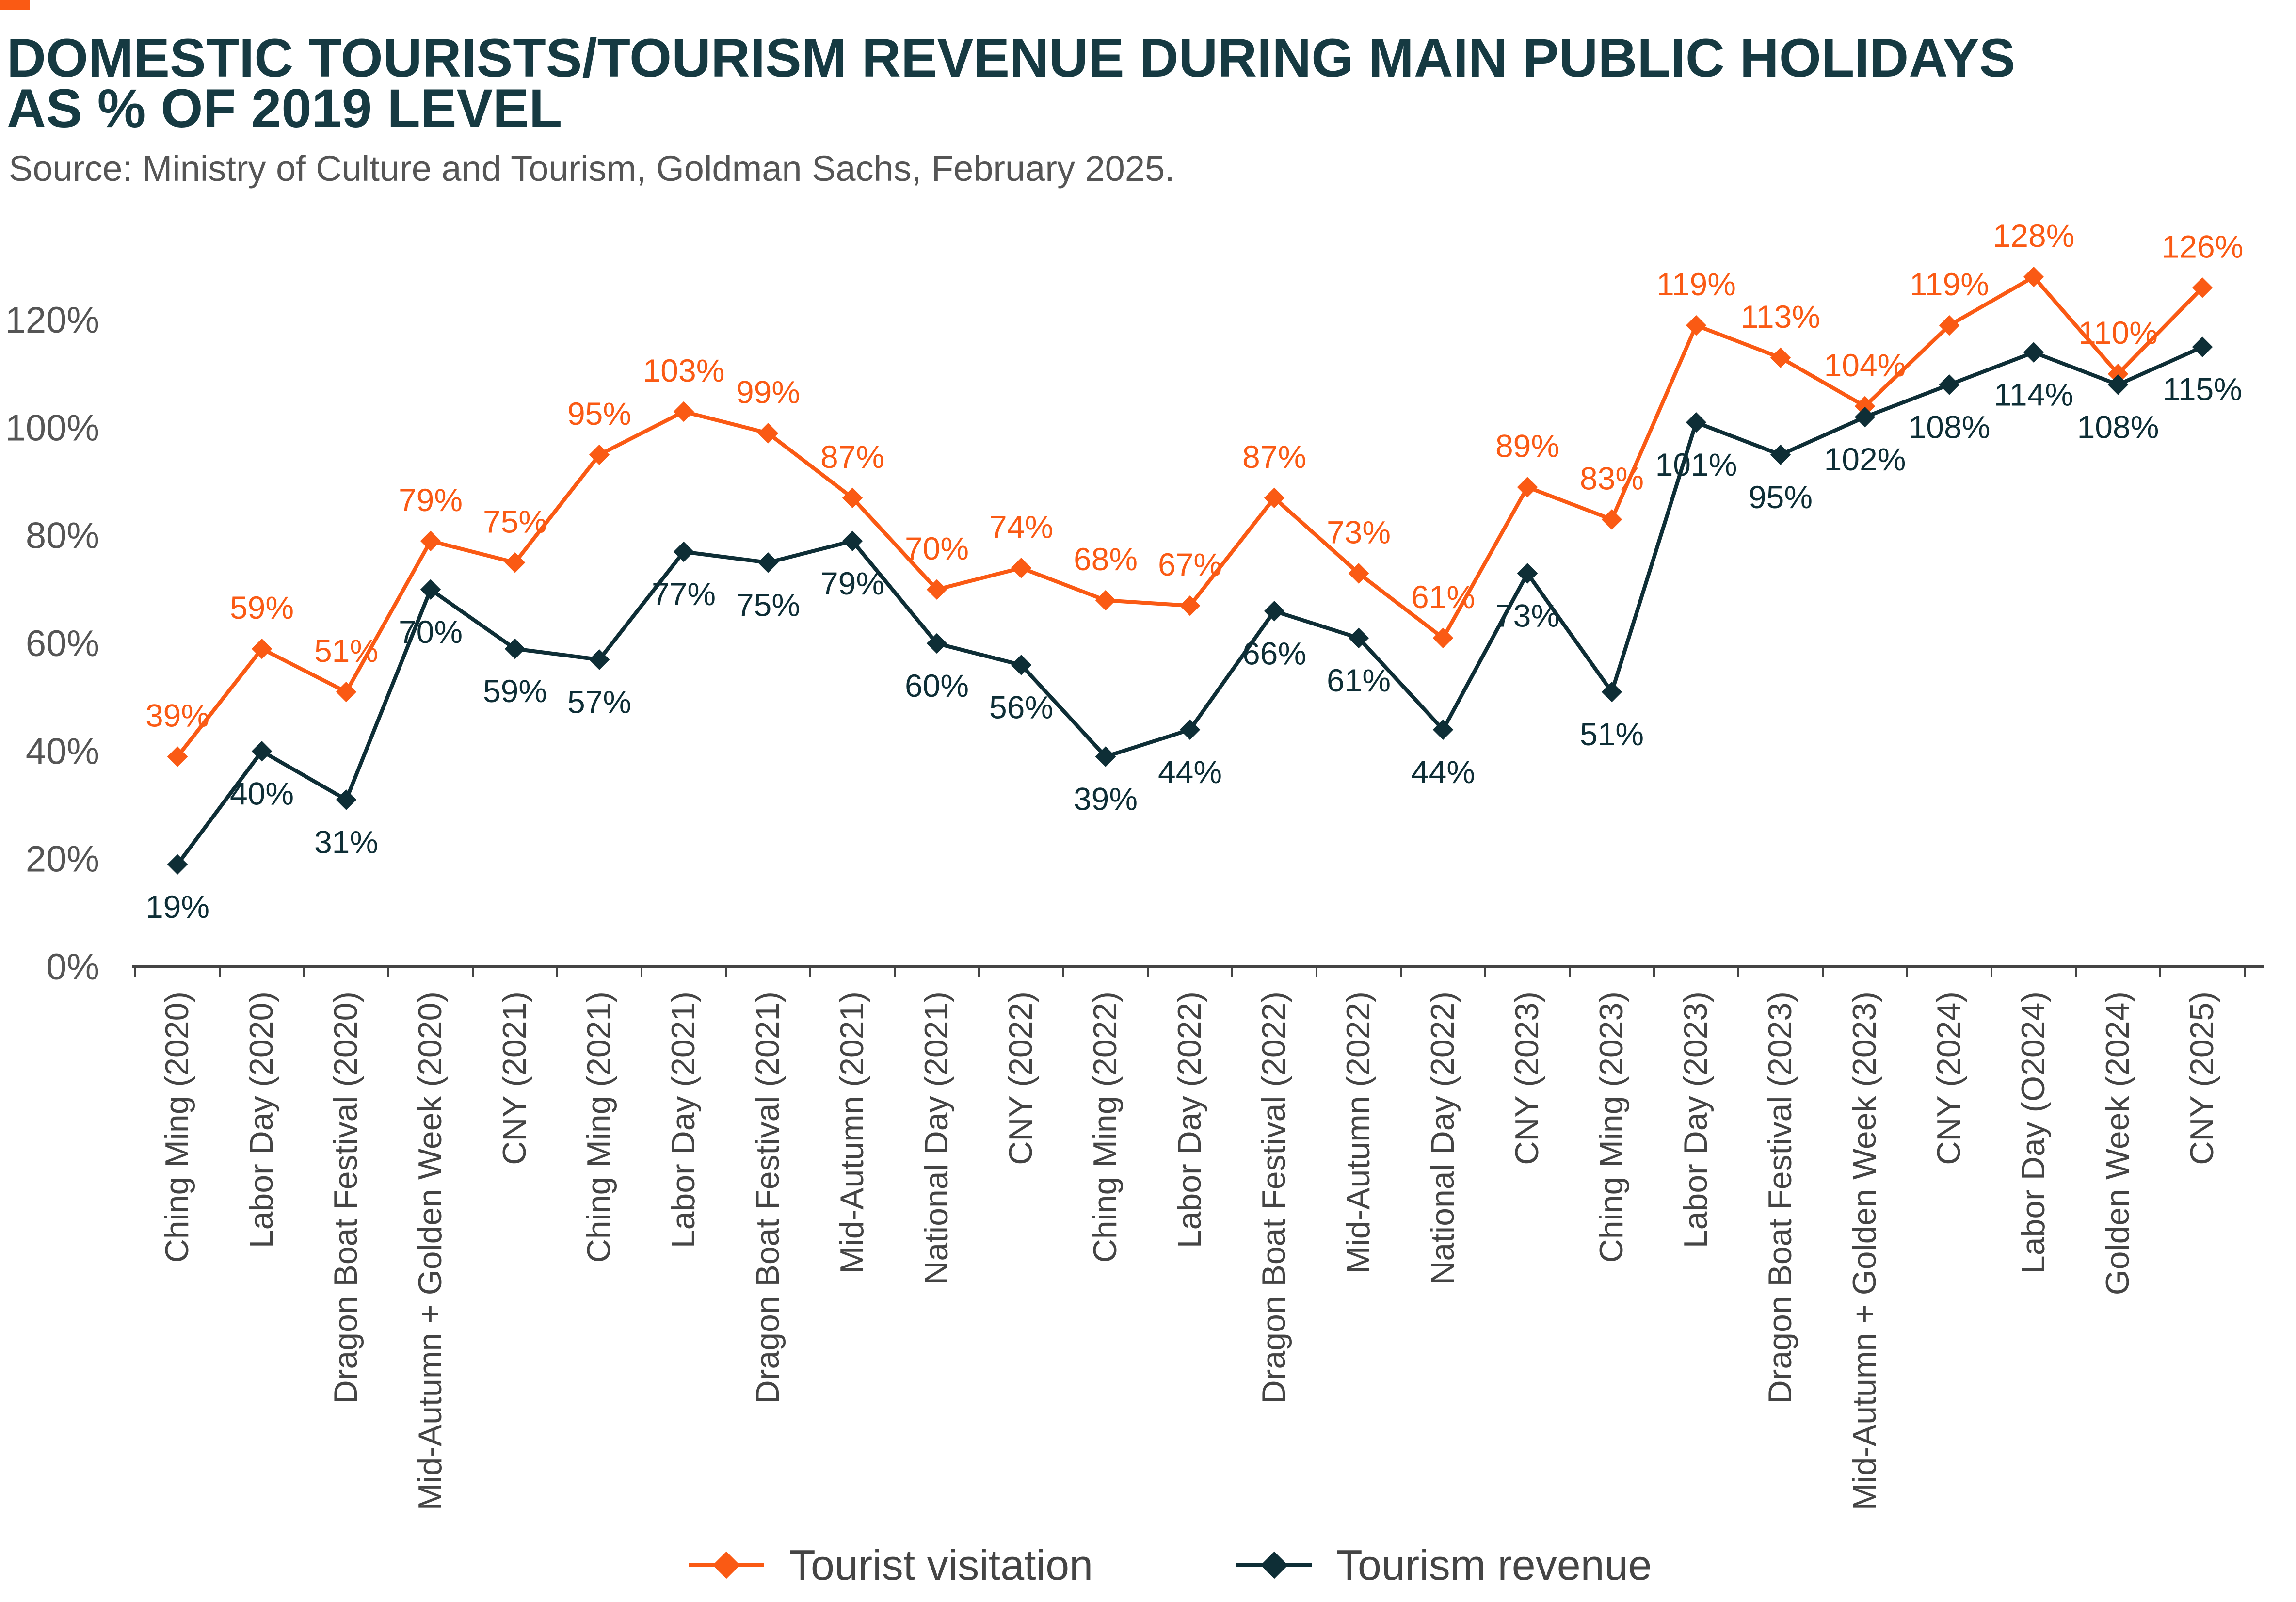 The image size is (2296, 1602). Describe the element at coordinates (1358, 1133) in the screenshot. I see `x-tick-label-mid-autumn-2022: Mid-Autumn (2022)` at that location.